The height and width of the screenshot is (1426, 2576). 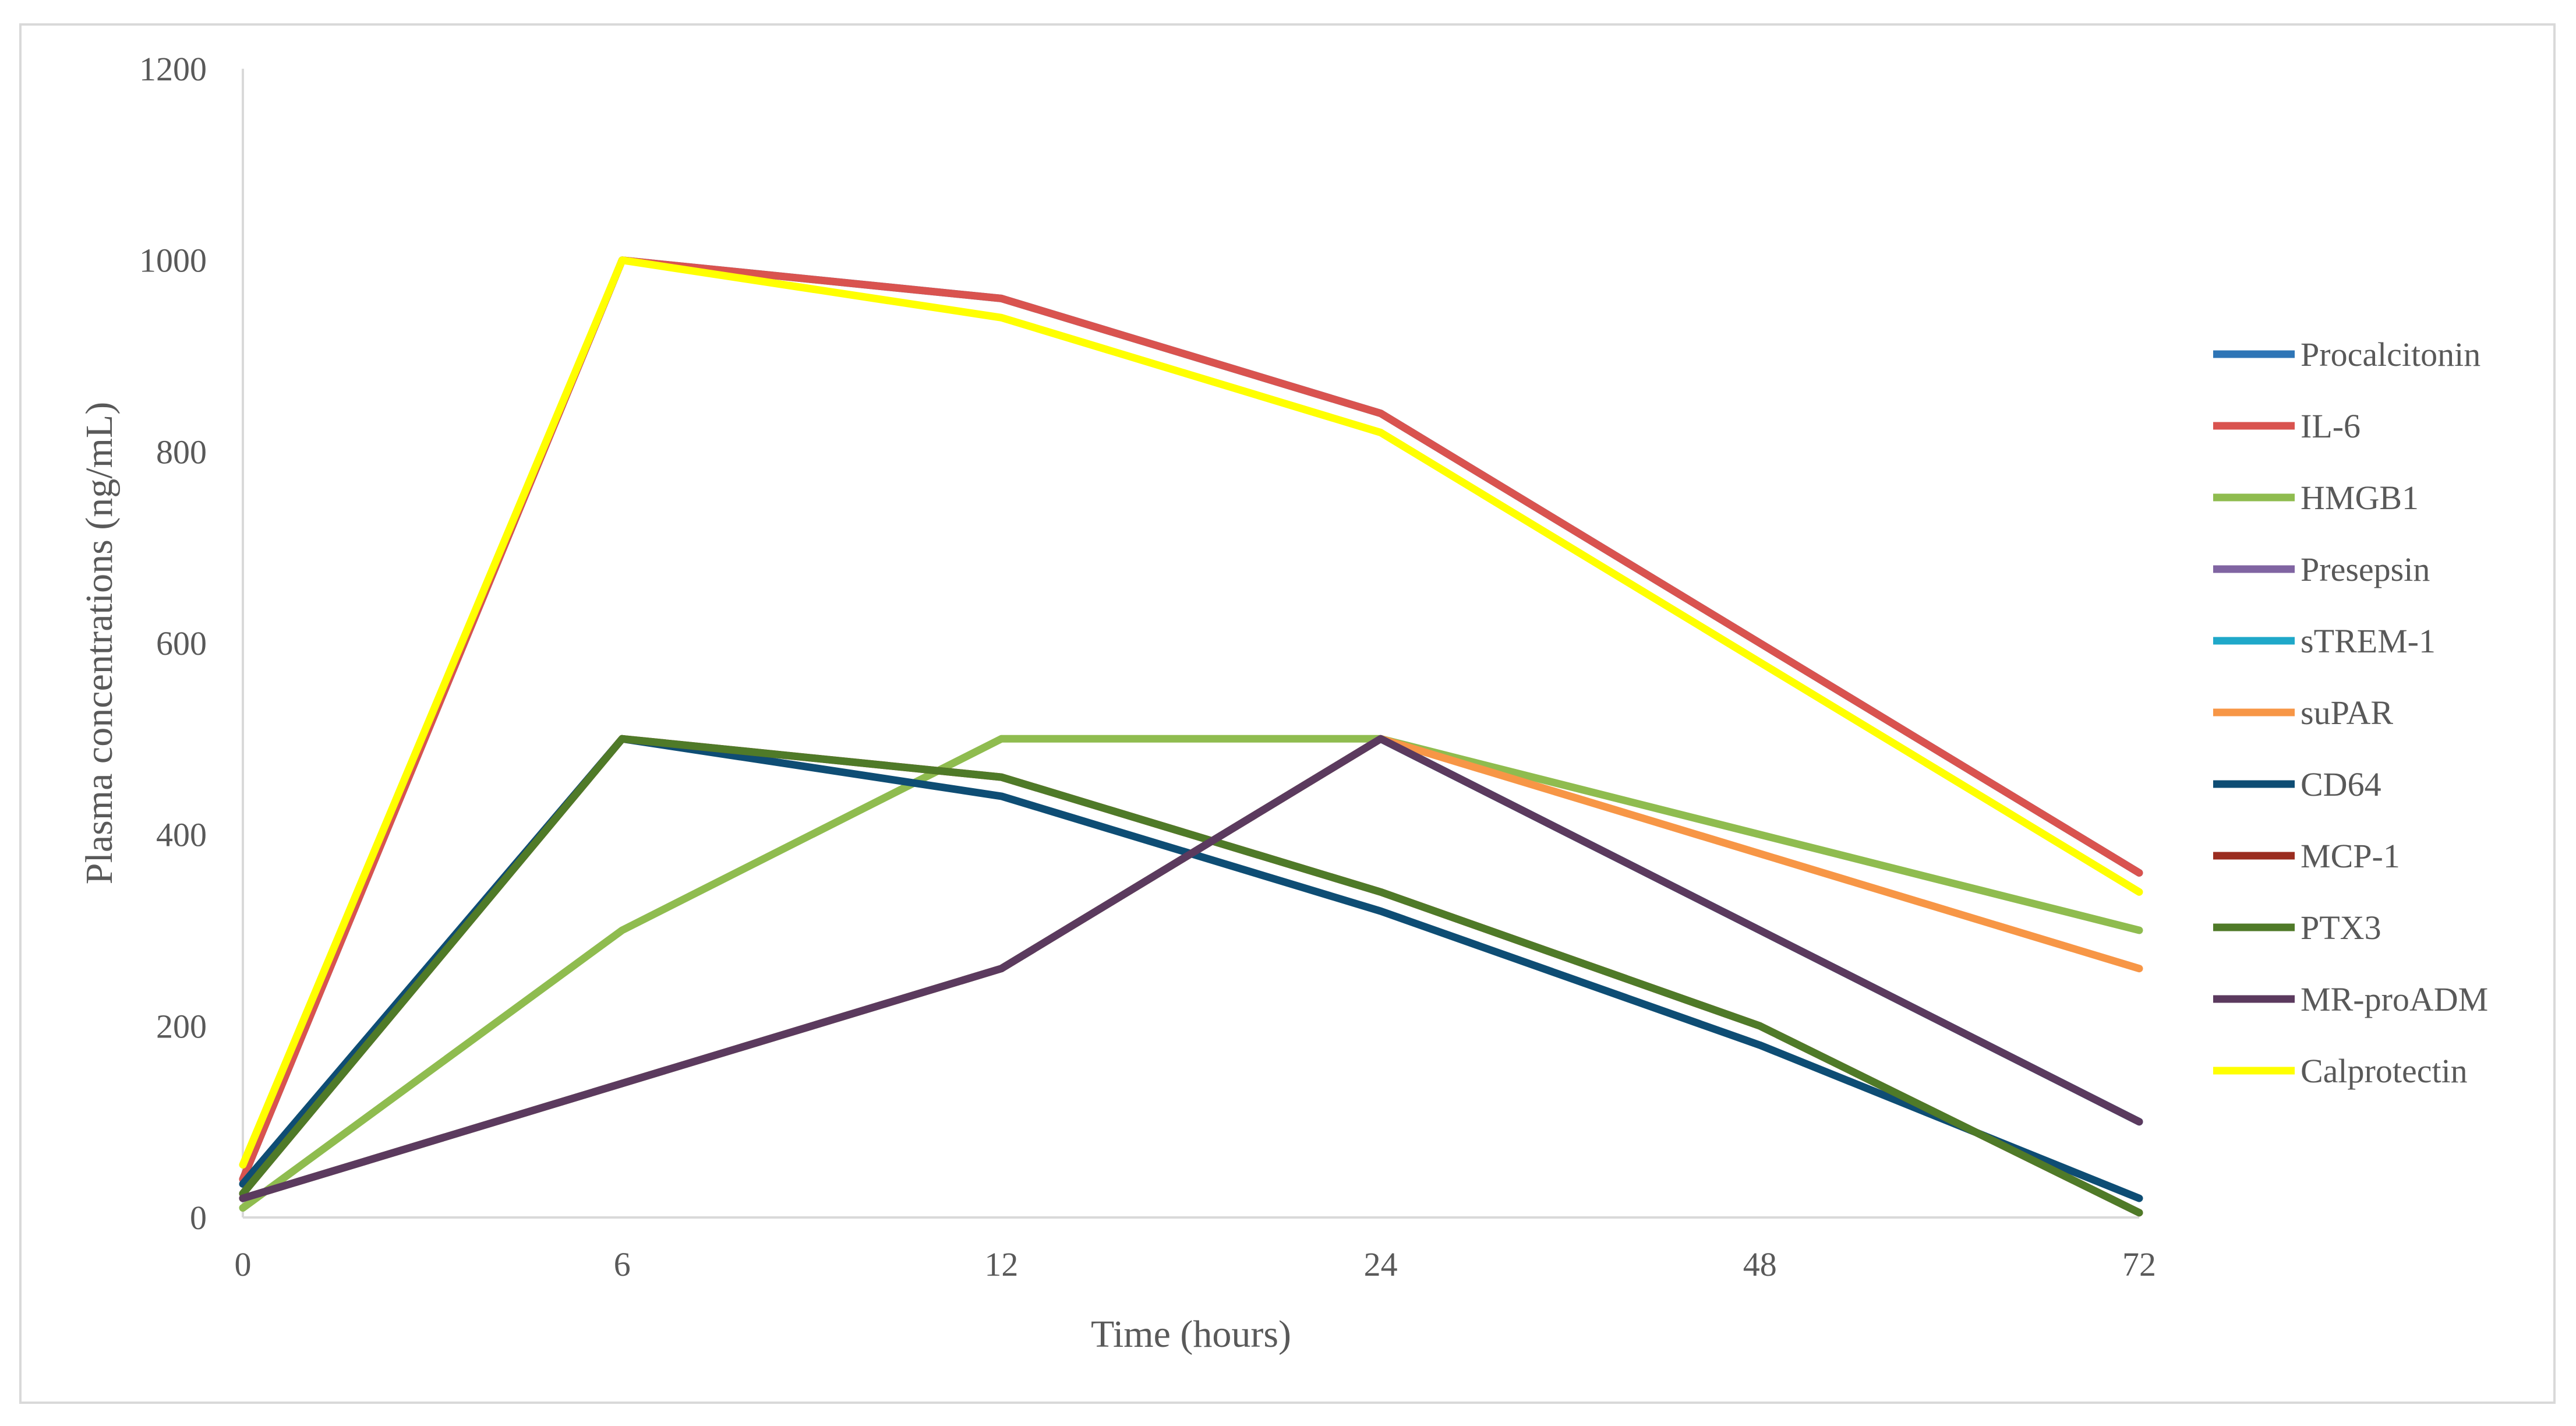 What do you see at coordinates (1760, 1264) in the screenshot?
I see `x-tick-label: 48` at bounding box center [1760, 1264].